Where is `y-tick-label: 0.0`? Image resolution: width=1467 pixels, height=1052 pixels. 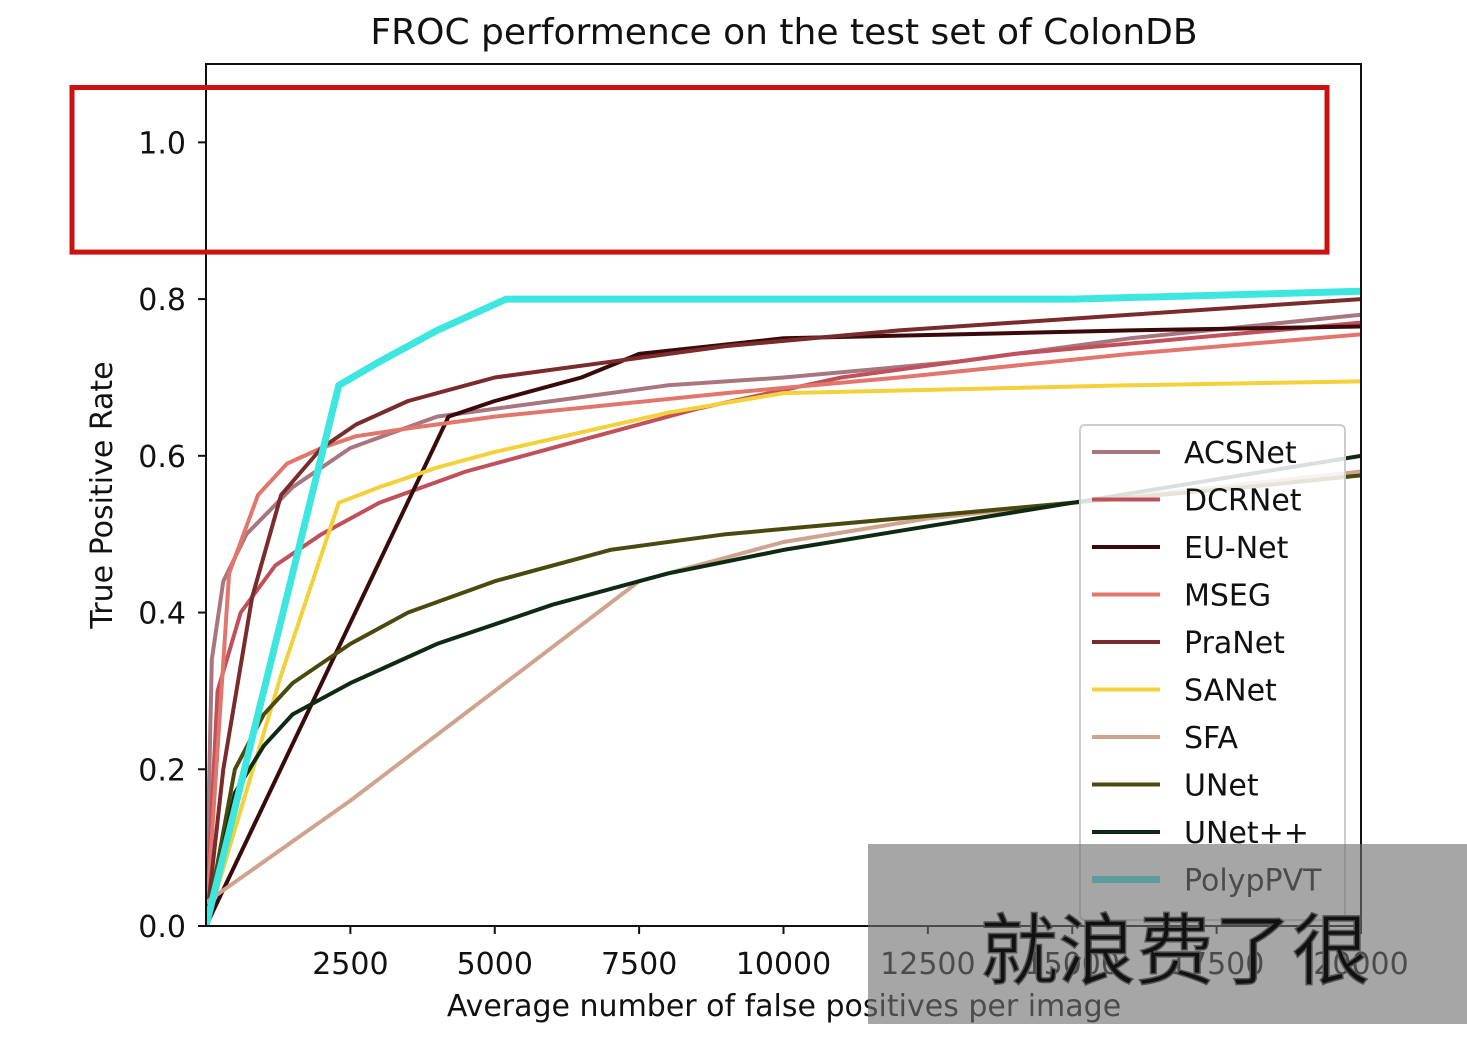 y-tick-label: 0.0 is located at coordinates (162, 927).